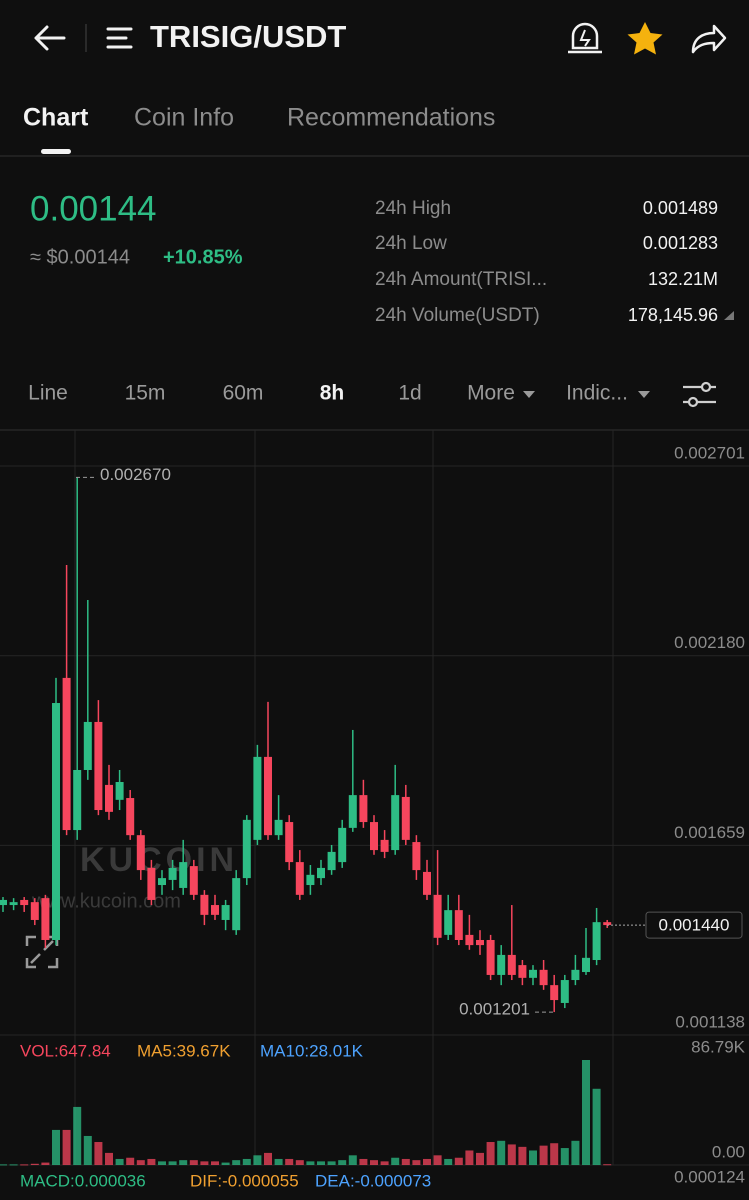  What do you see at coordinates (491, 393) in the screenshot?
I see `timeframe: More` at bounding box center [491, 393].